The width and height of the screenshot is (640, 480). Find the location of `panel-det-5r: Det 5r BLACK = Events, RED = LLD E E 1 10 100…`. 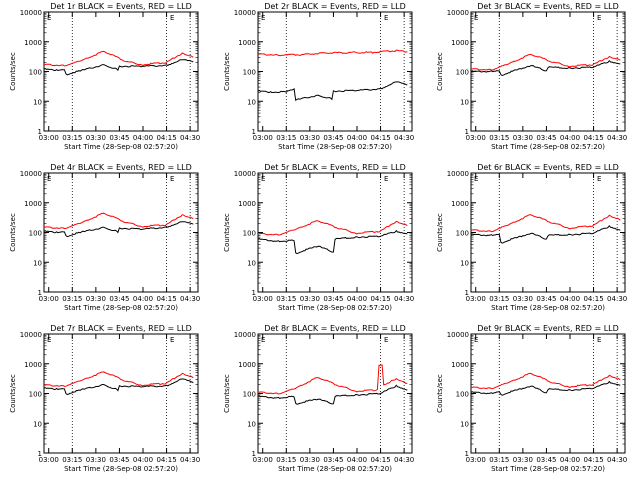

panel-det-5r: Det 5r BLACK = Events, RED = LLD E E 1 10 100… is located at coordinates (318, 237).